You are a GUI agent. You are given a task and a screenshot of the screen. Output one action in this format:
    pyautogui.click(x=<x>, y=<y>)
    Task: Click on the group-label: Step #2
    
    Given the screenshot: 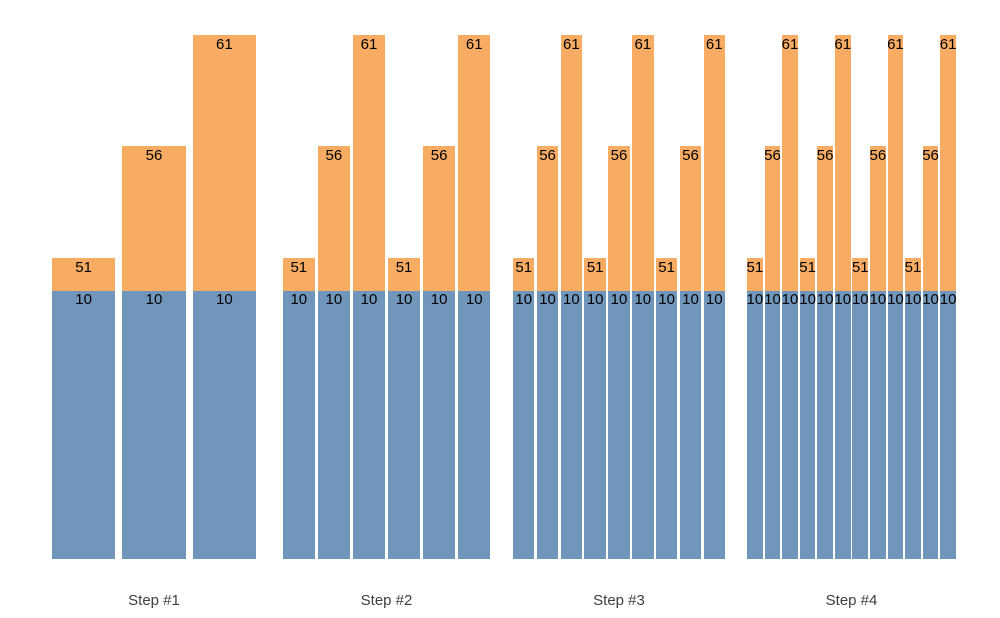 What is the action you would take?
    pyautogui.click(x=386, y=600)
    